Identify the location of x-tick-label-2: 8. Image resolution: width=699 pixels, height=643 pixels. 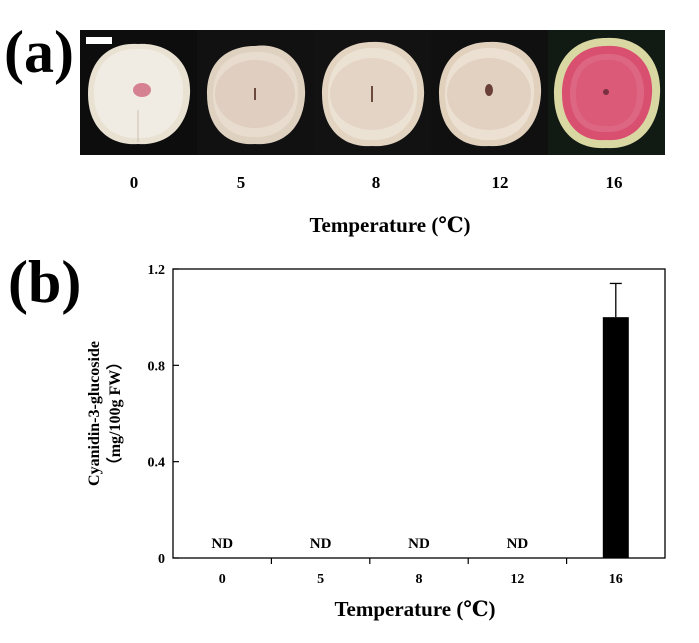
(419, 579).